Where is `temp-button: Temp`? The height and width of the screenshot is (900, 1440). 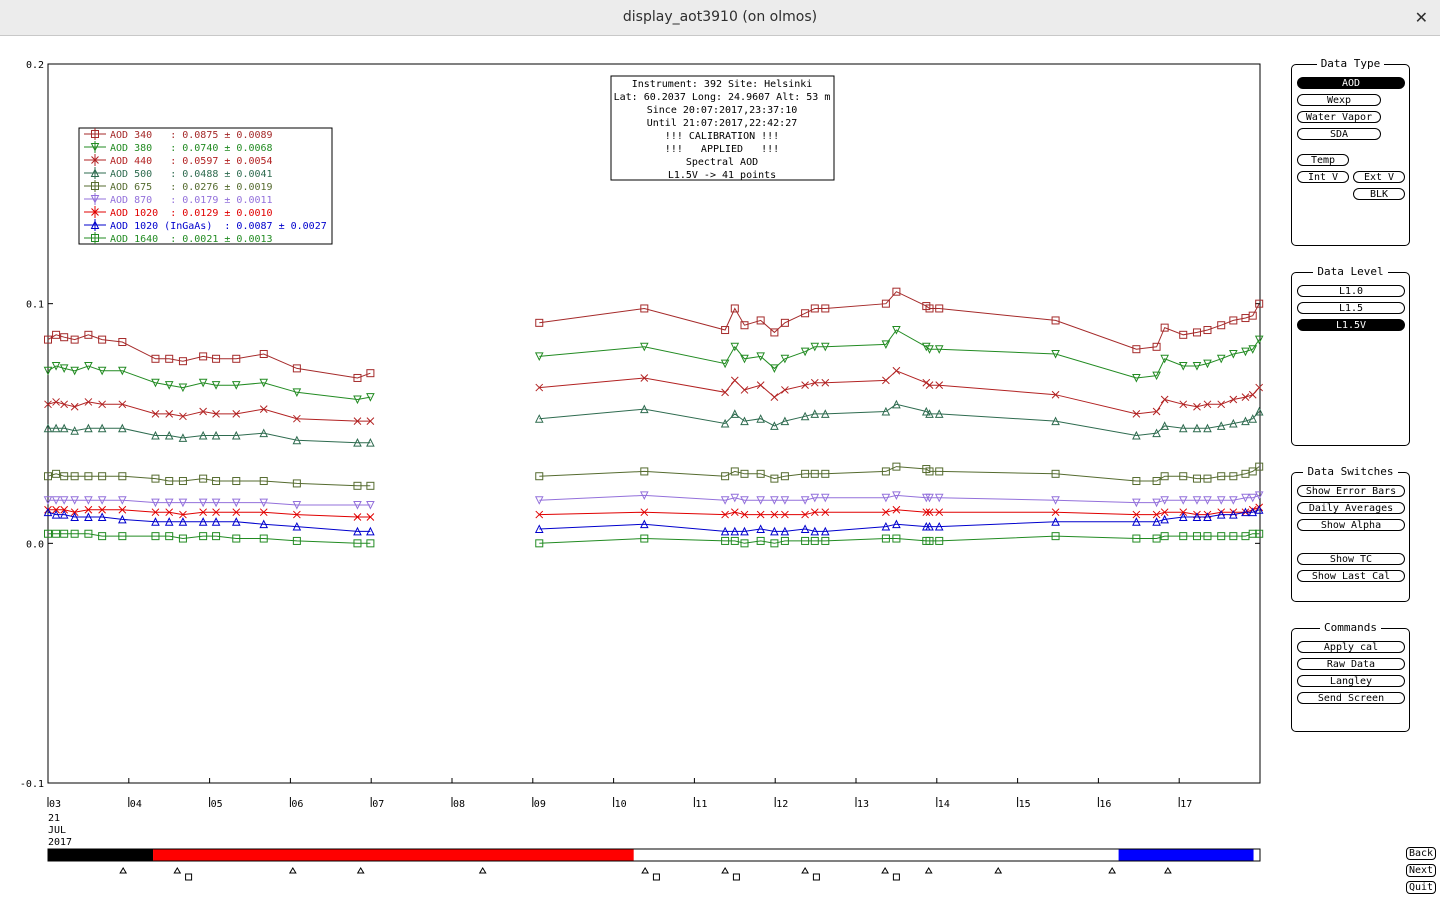
temp-button: Temp is located at coordinates (1323, 160).